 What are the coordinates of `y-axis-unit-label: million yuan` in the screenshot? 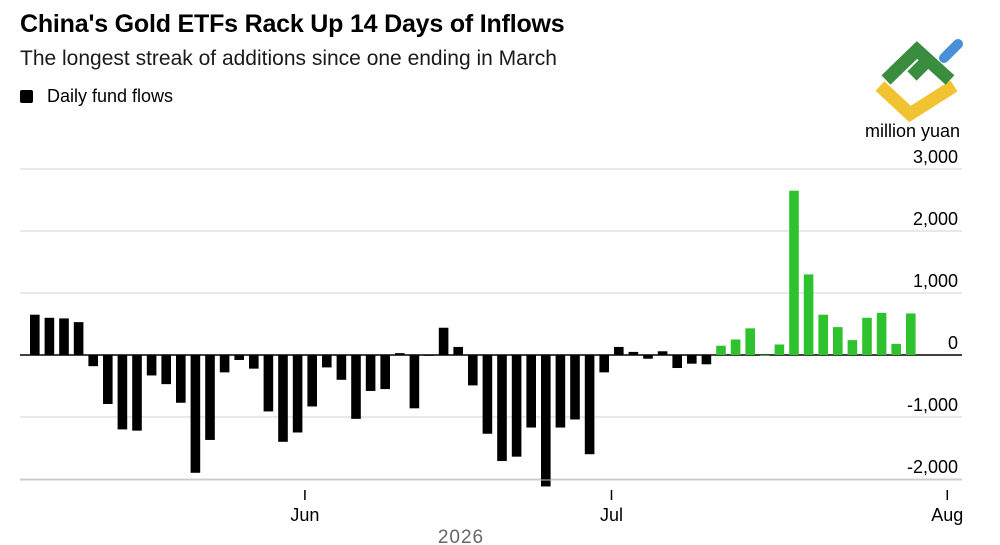 It's located at (912, 131).